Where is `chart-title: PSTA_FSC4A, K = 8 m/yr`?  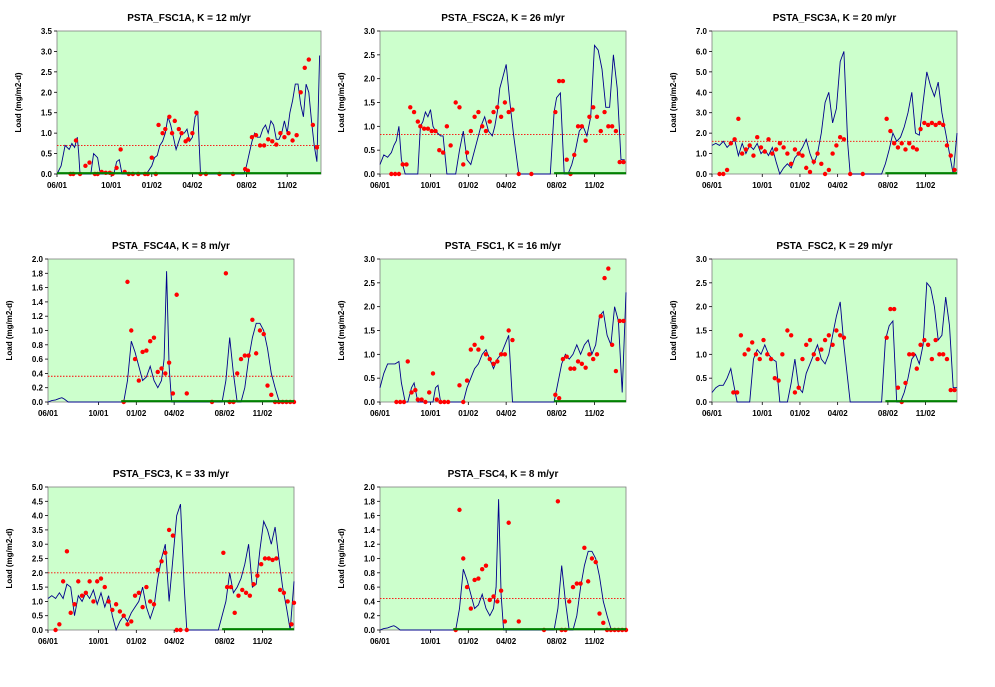
chart-title: PSTA_FSC4A, K = 8 m/yr is located at coordinates (171, 246).